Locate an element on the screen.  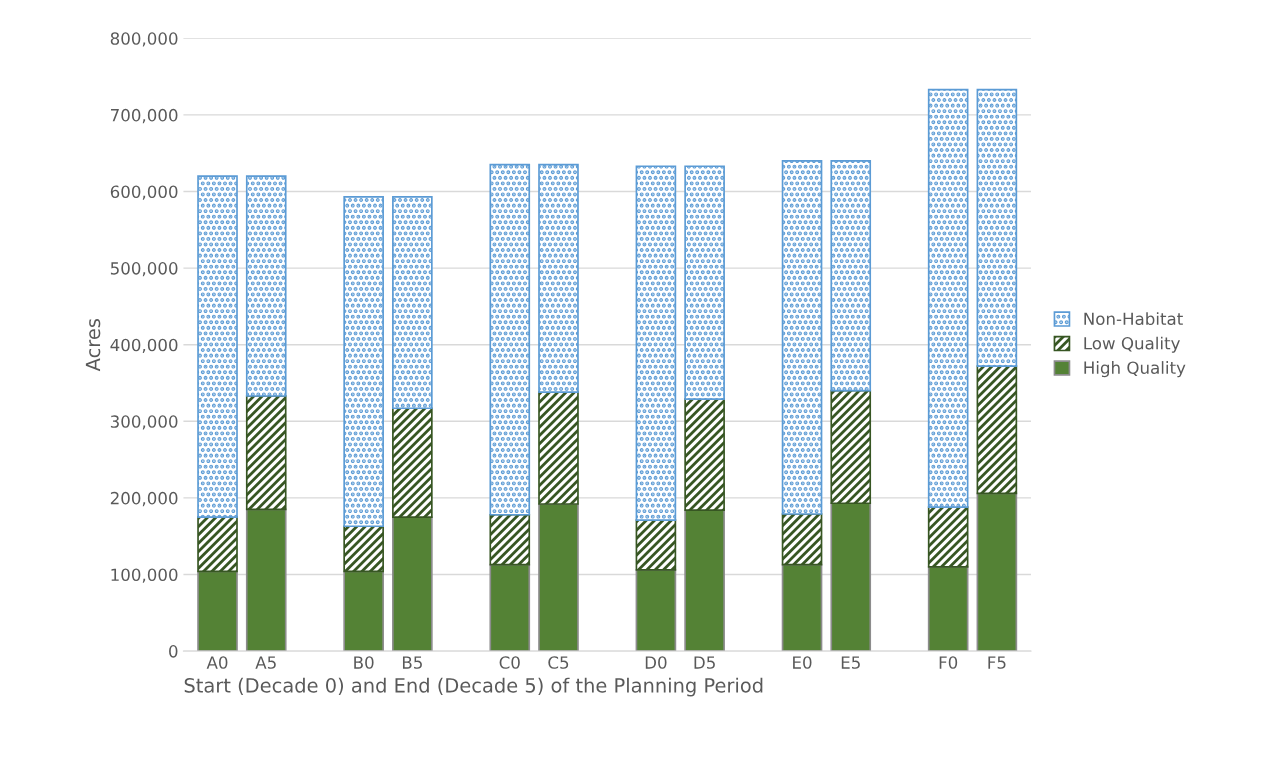
x-tick-label: D0 is located at coordinates (656, 662).